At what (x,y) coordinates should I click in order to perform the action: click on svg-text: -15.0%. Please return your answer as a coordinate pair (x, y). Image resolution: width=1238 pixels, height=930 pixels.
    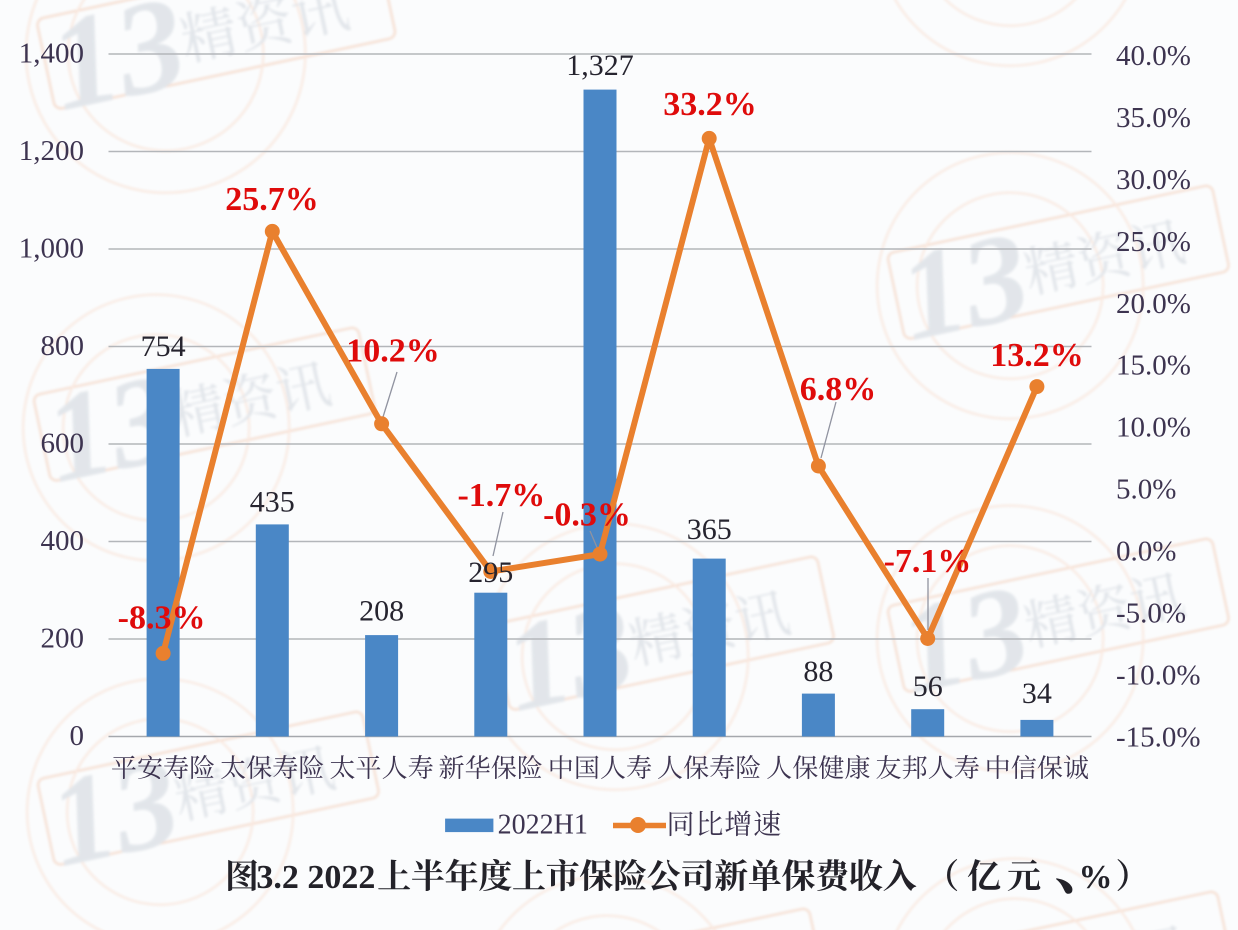
    Looking at the image, I should click on (1158, 737).